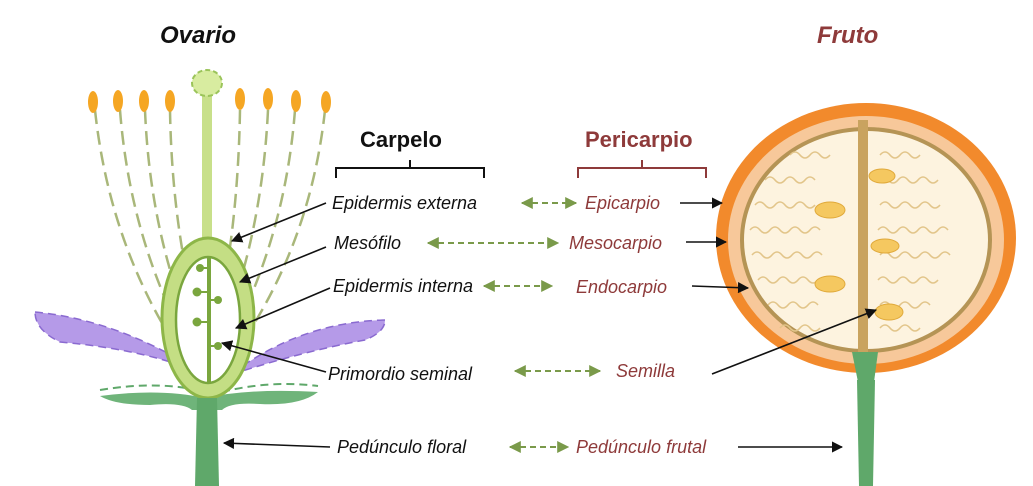 Image resolution: width=1033 pixels, height=486 pixels. Describe the element at coordinates (207, 165) in the screenshot. I see `style` at that location.